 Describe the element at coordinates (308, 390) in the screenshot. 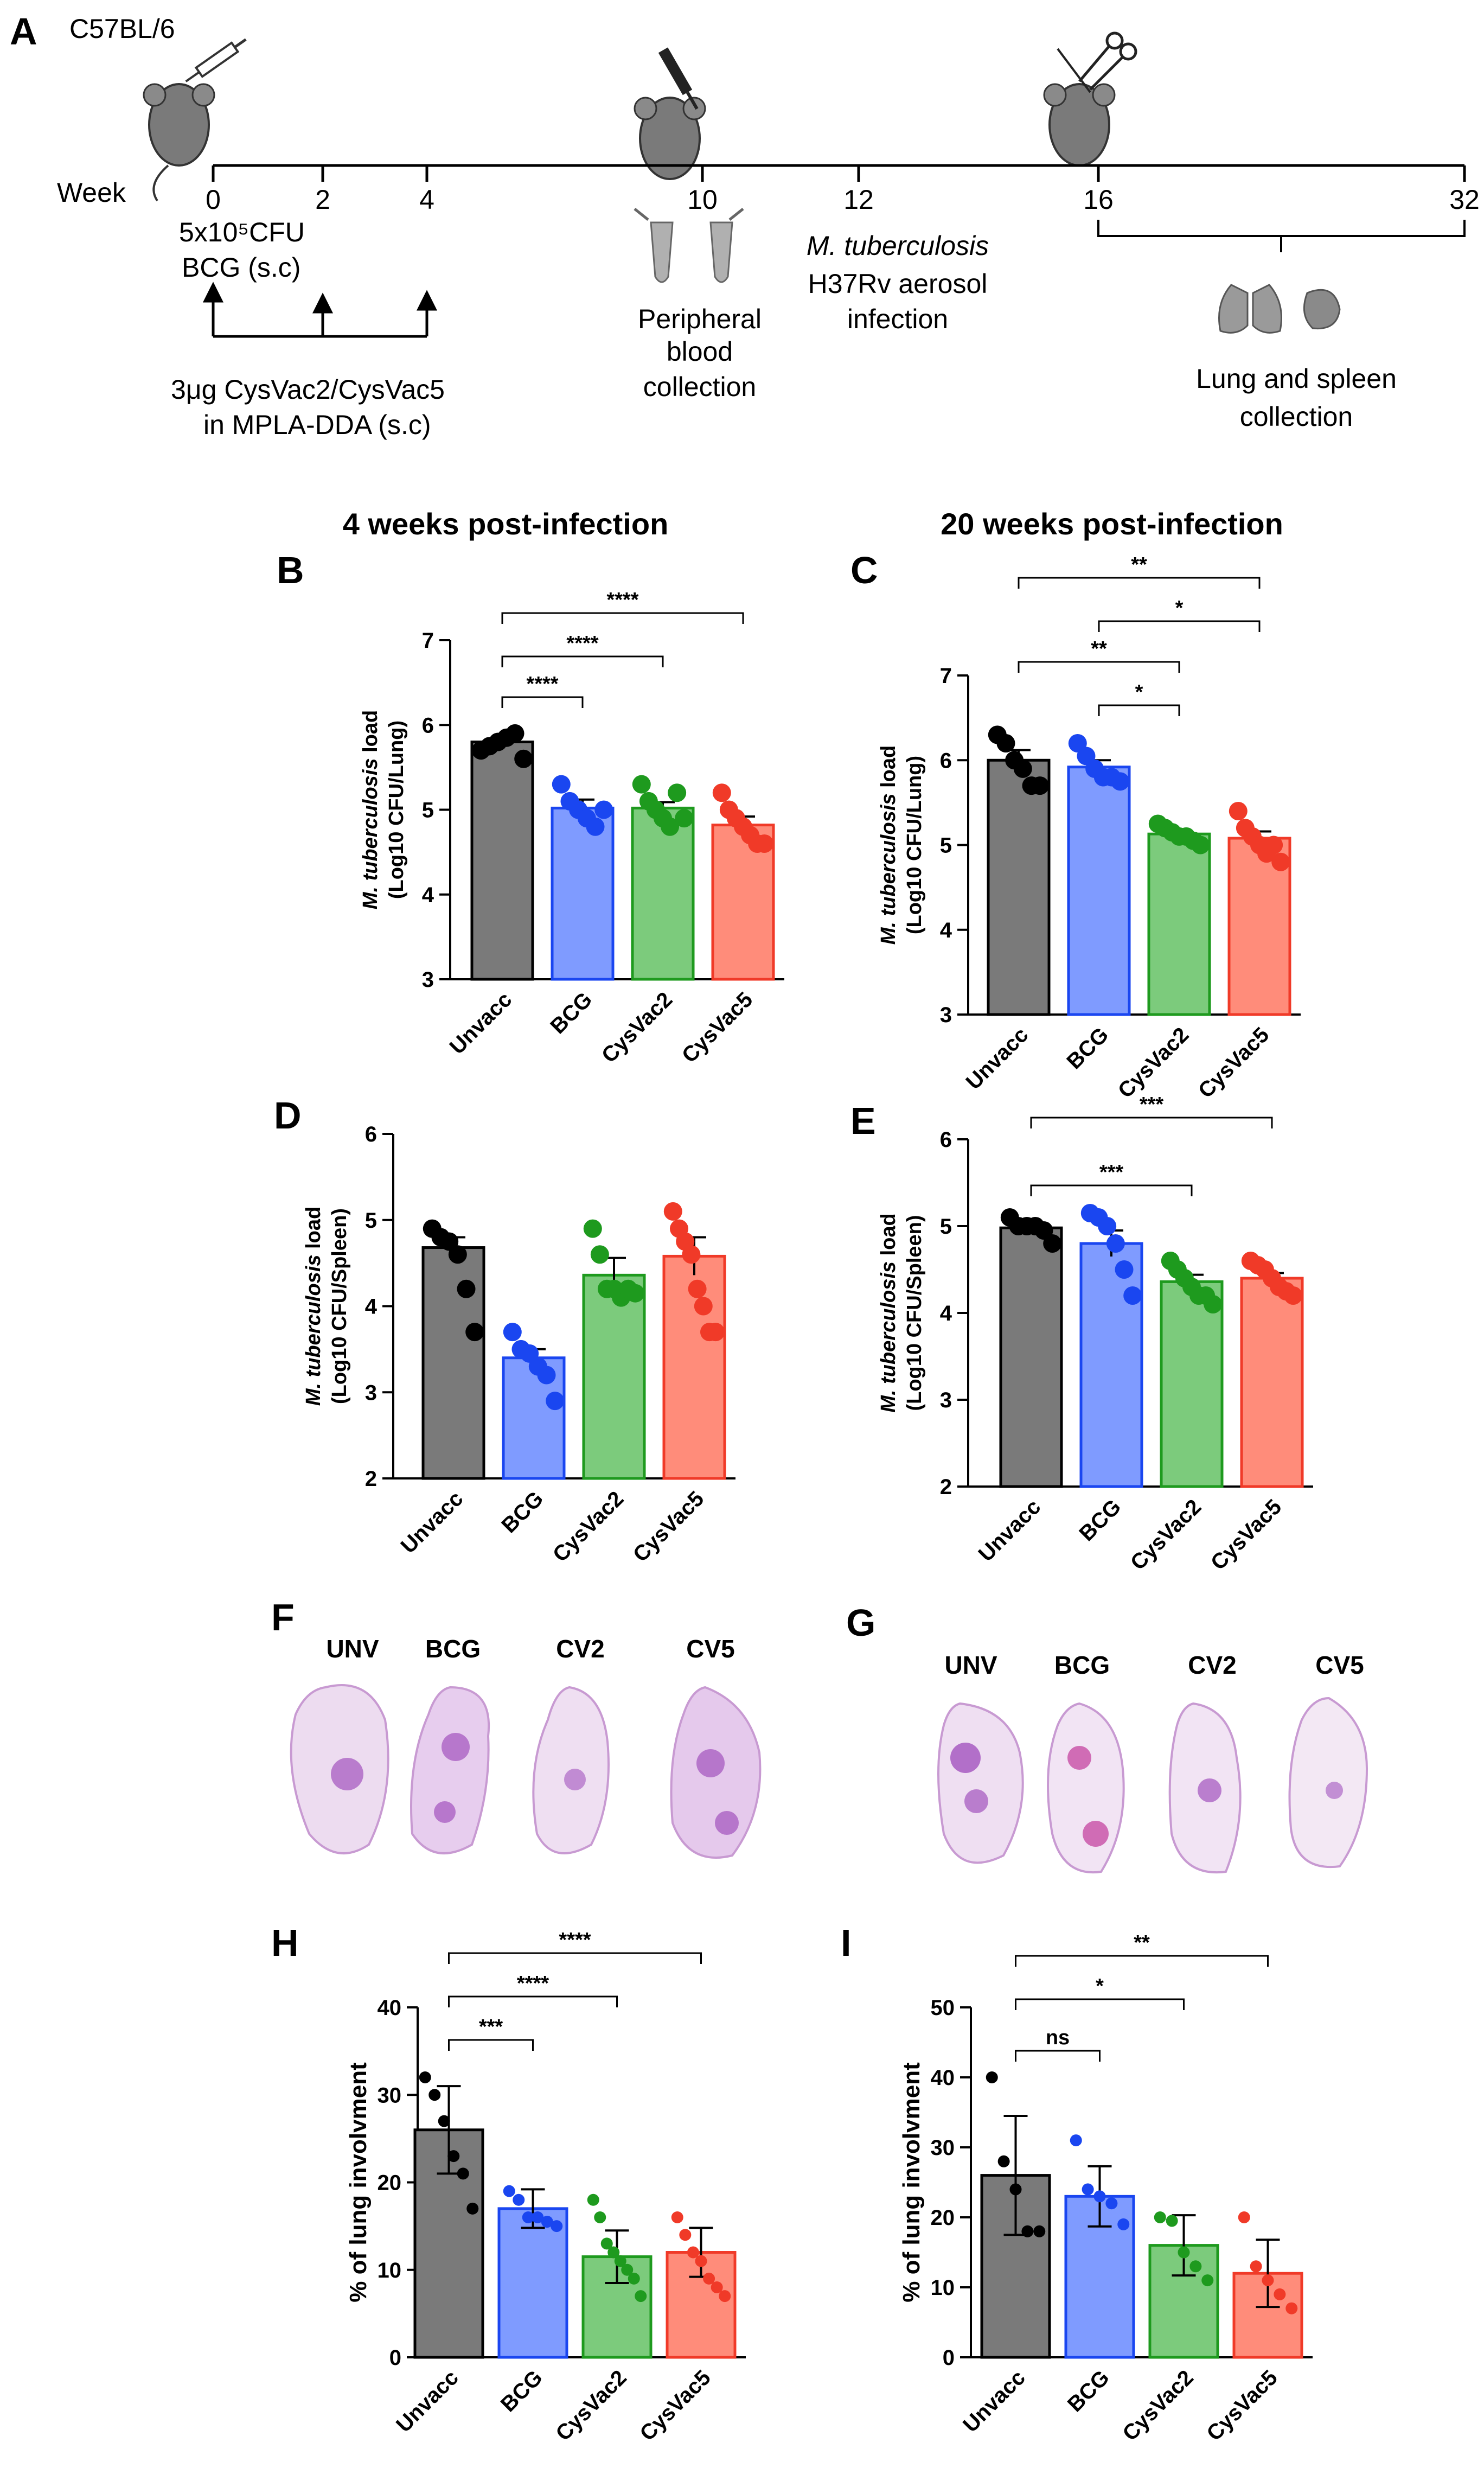

I see `boost-dose-label: 3μg CysVac2/CysVac5` at that location.